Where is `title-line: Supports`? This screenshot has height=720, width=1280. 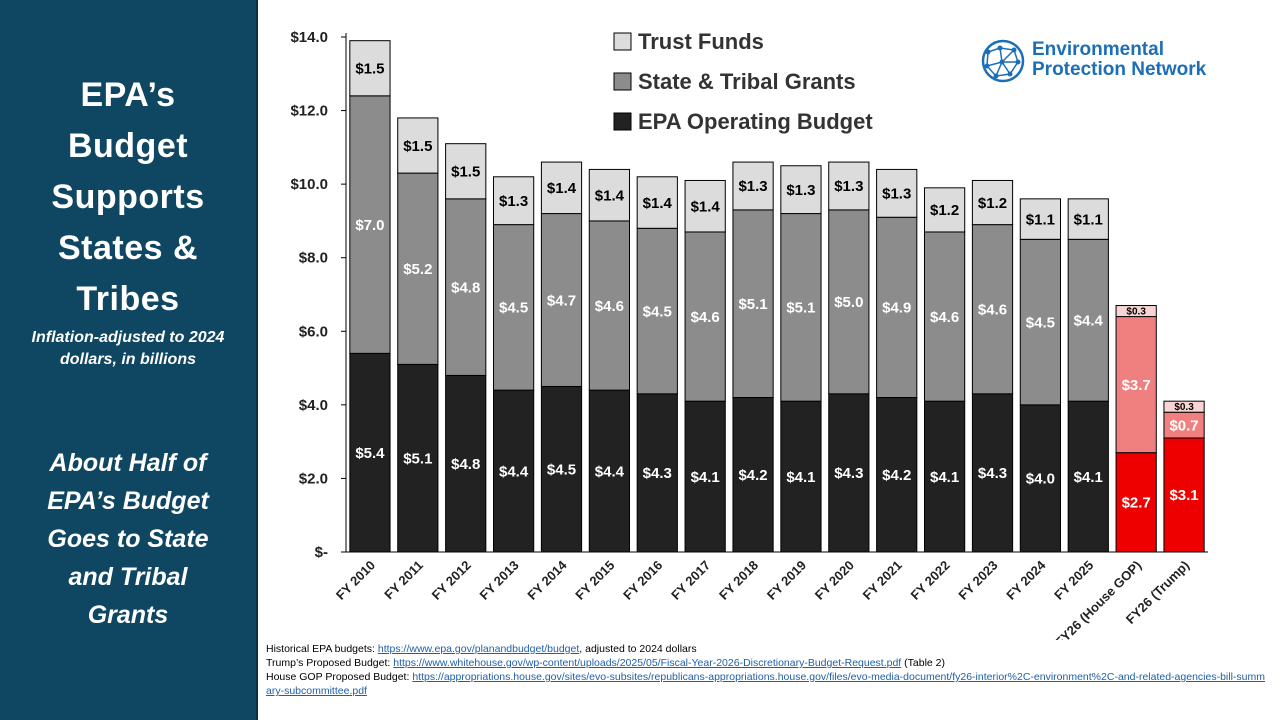 title-line: Supports is located at coordinates (128, 197).